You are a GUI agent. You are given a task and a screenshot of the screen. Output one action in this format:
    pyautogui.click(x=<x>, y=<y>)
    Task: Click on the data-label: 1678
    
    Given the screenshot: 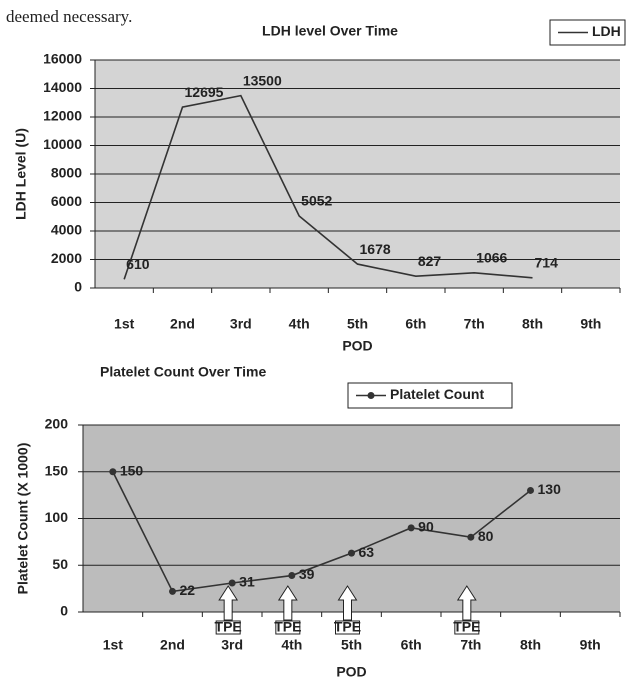 What is the action you would take?
    pyautogui.click(x=375, y=249)
    